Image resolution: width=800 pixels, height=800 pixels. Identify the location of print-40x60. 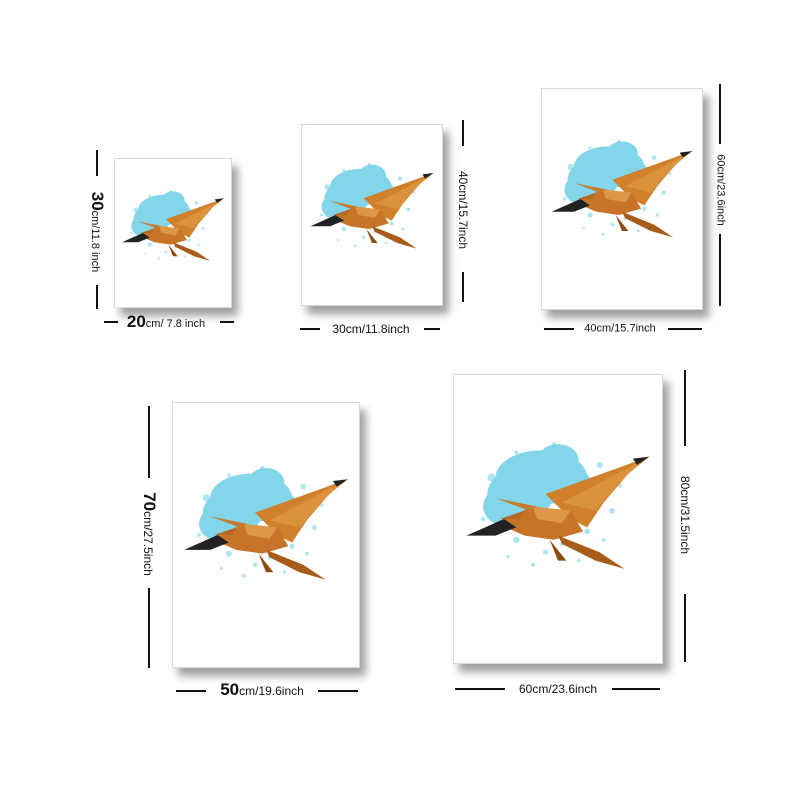
(622, 199).